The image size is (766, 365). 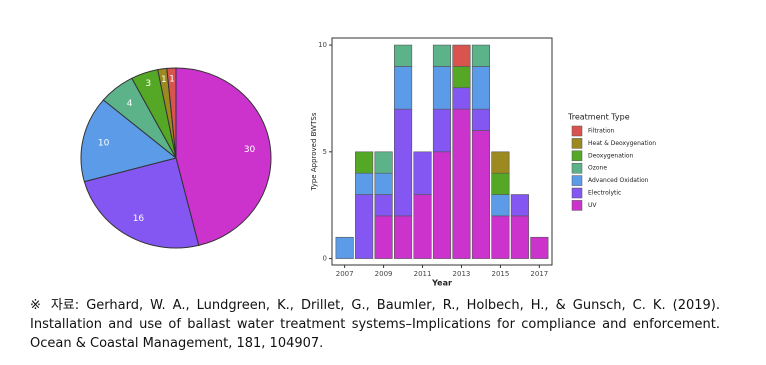 What do you see at coordinates (597, 168) in the screenshot?
I see `legend-label: Ozone` at bounding box center [597, 168].